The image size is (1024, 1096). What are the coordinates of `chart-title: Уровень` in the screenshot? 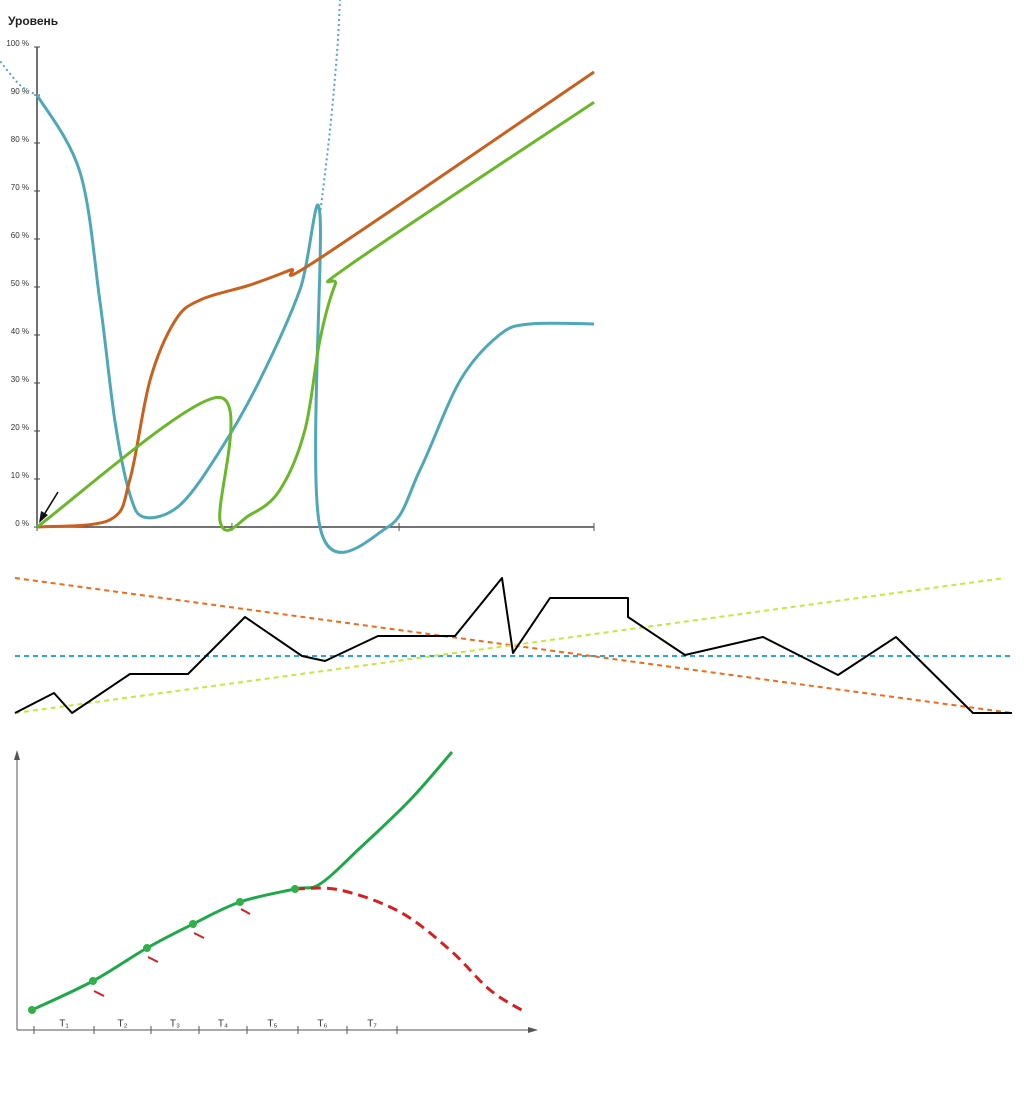 It's located at (33, 21).